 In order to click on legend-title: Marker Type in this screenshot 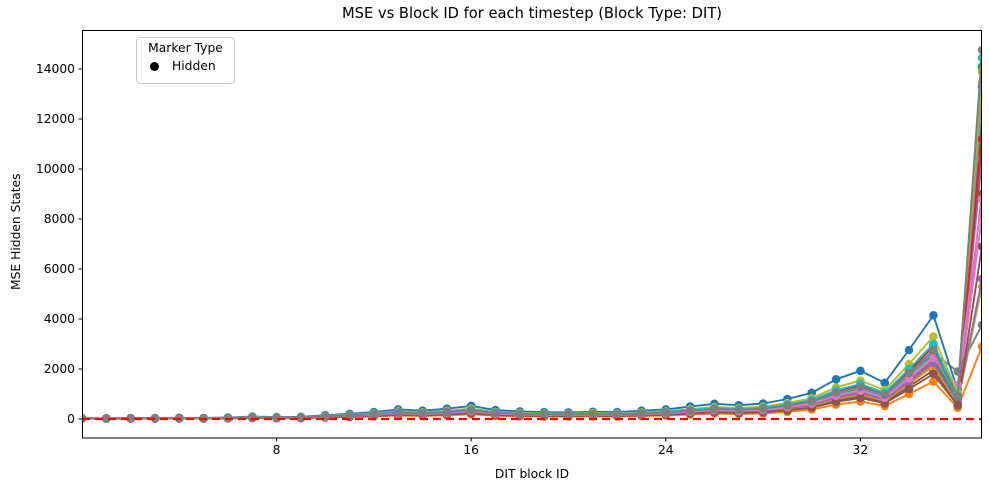, I will do `click(185, 48)`.